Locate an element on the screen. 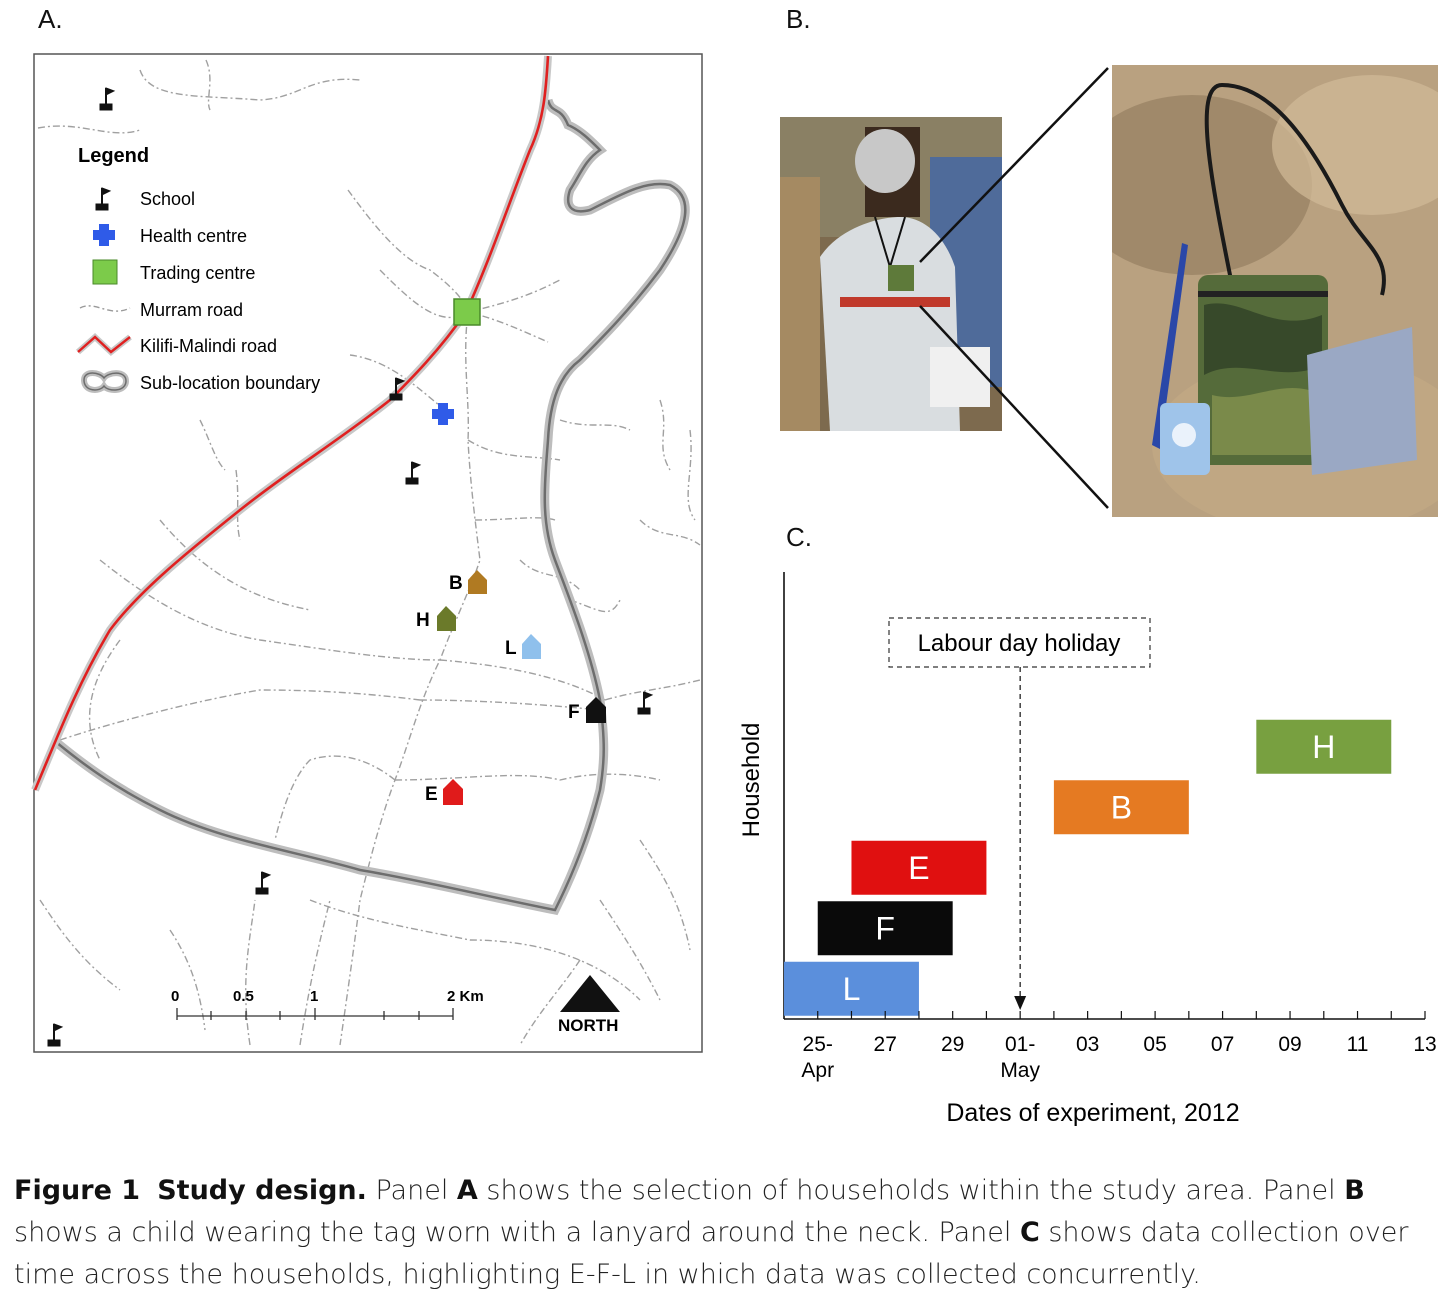 This screenshot has width=1454, height=1303. x-tick-label: 25-Apr is located at coordinates (817, 1057).